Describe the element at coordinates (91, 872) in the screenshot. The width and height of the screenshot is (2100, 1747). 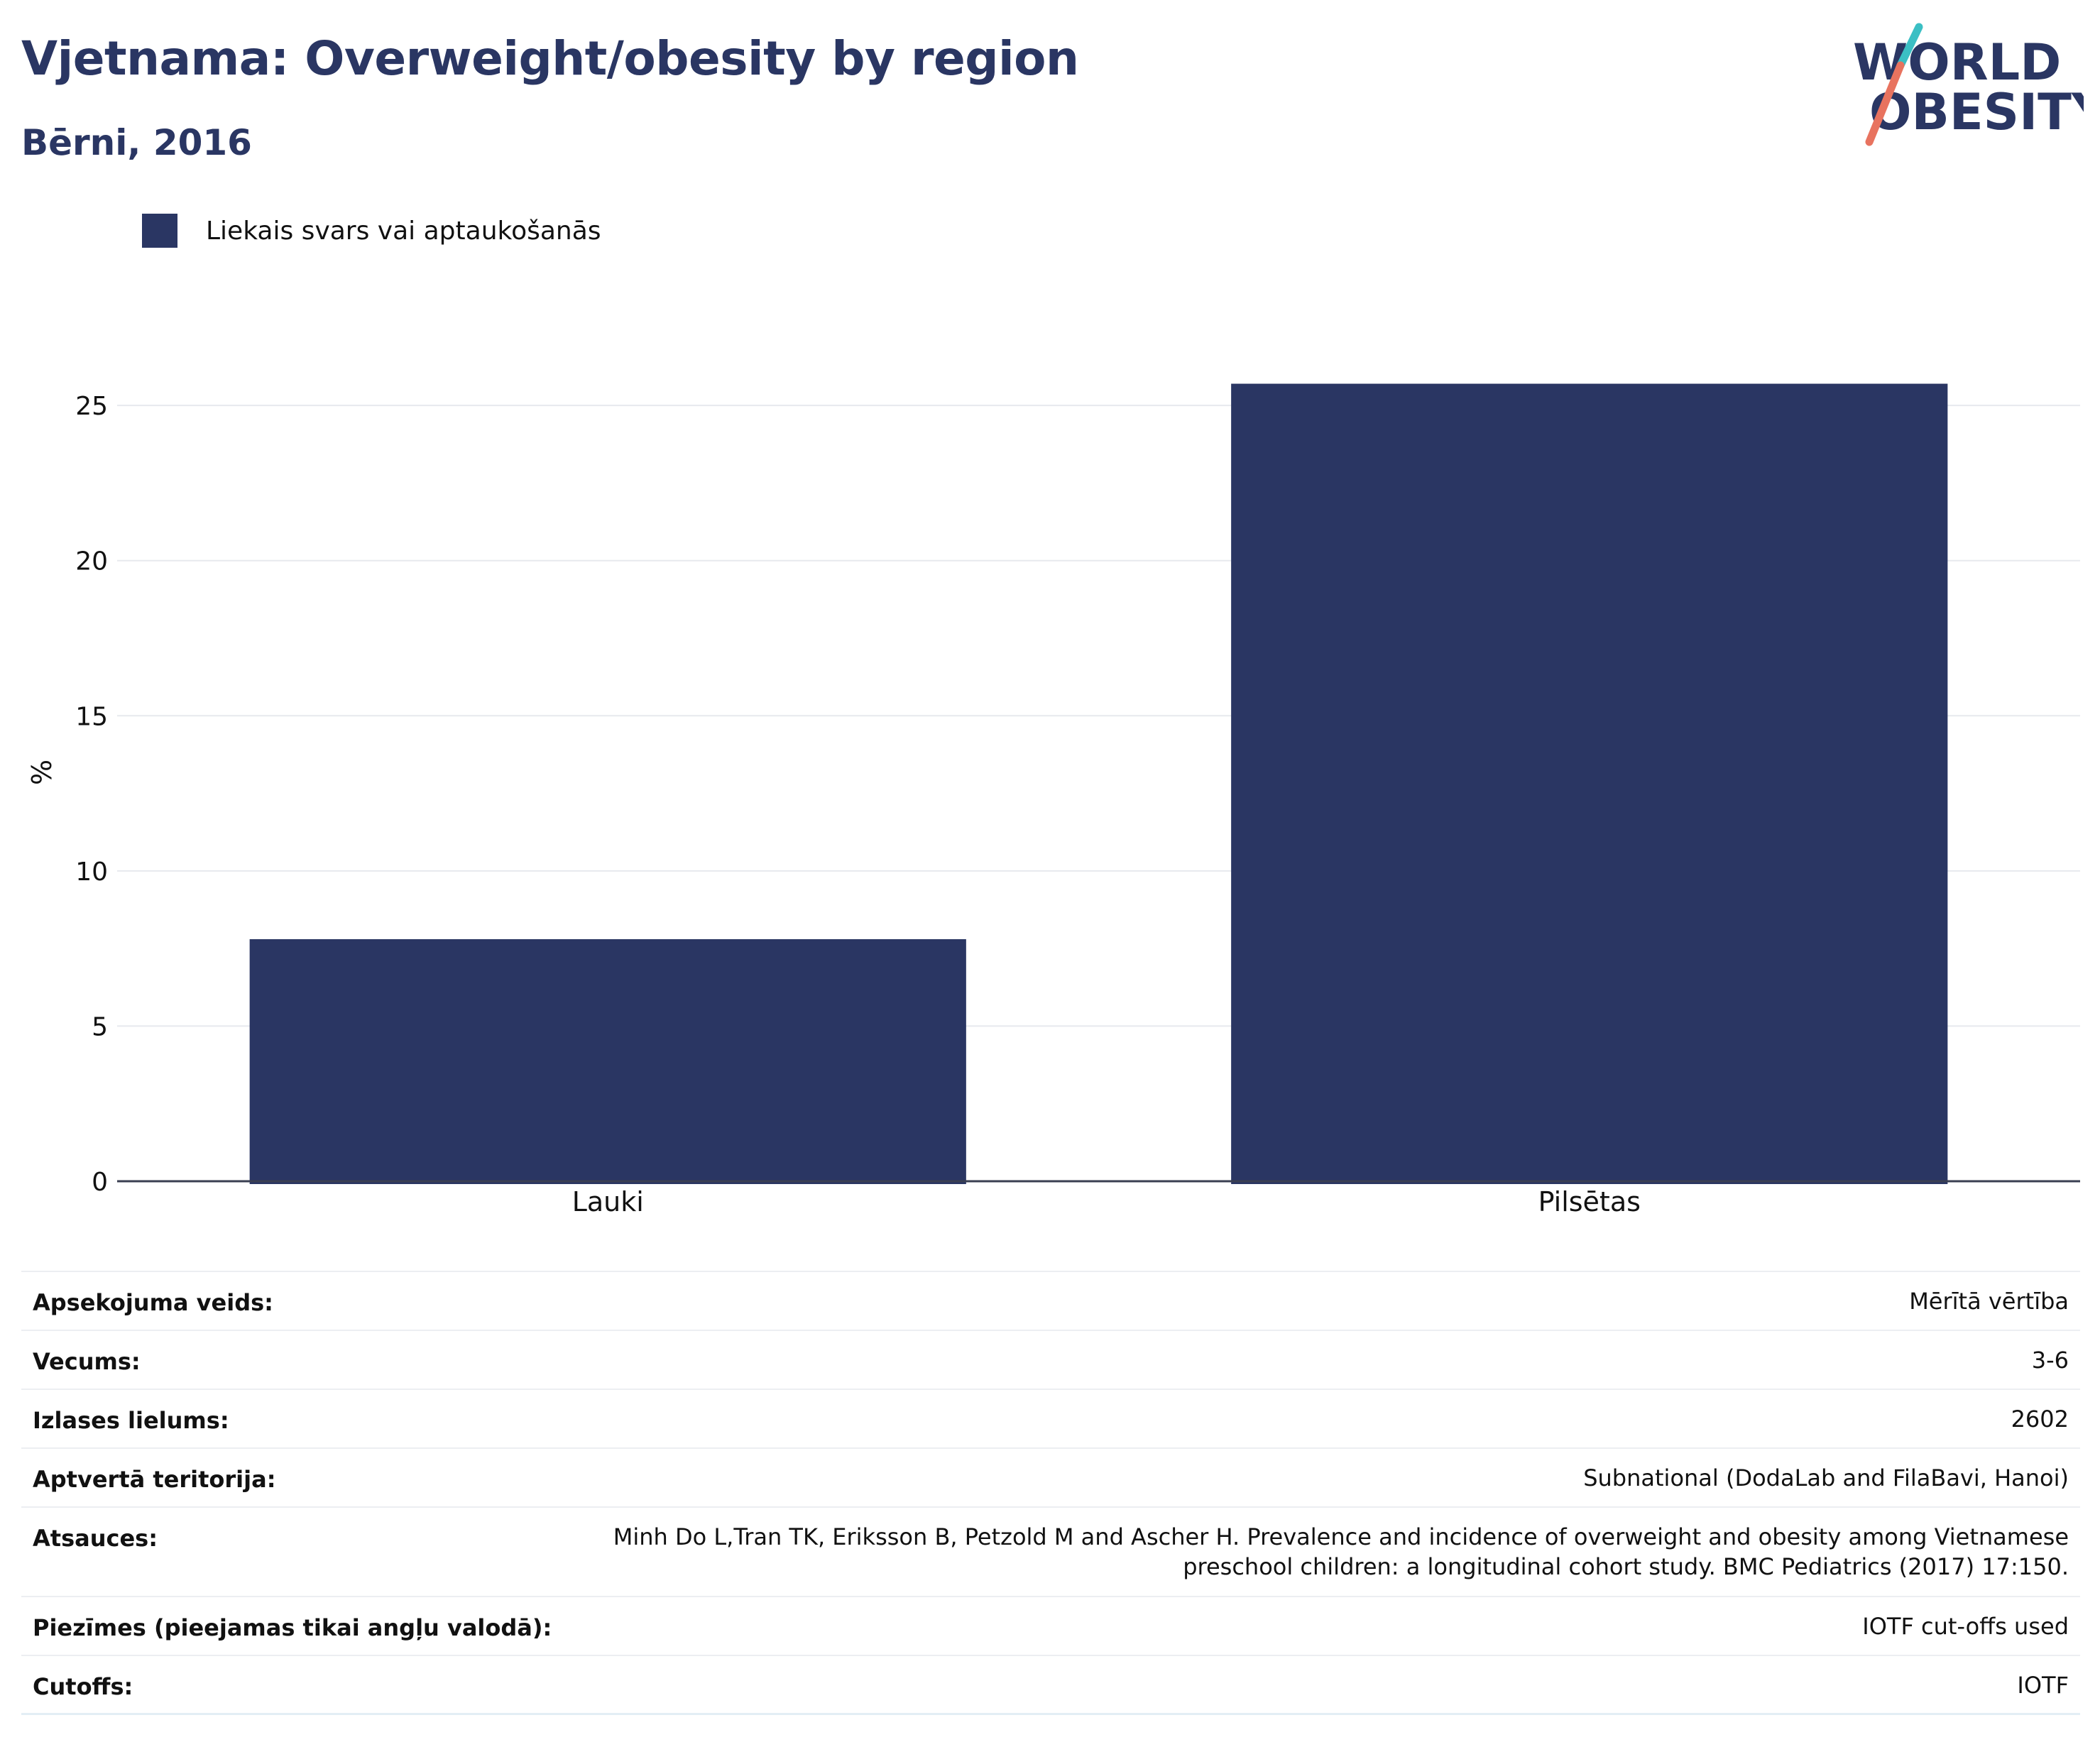
I see `y-tick-label: 10` at that location.